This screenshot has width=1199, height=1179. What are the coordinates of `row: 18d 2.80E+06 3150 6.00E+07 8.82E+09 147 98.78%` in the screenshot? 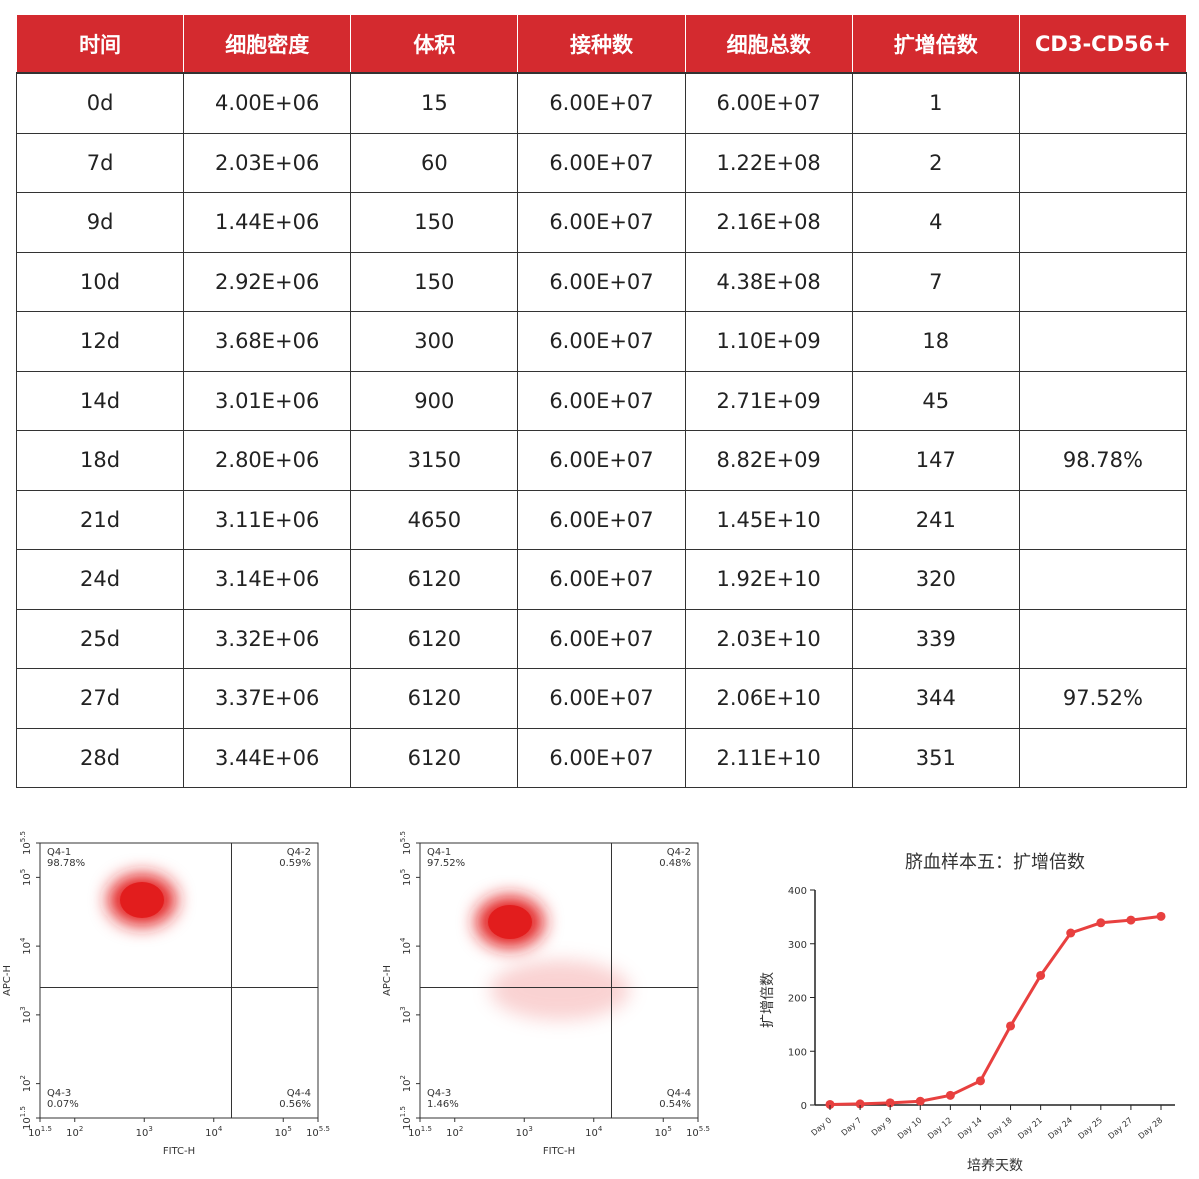 It's located at (601, 460).